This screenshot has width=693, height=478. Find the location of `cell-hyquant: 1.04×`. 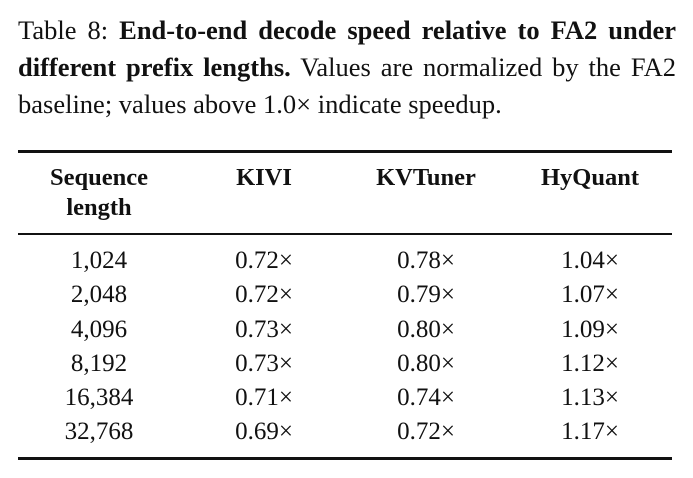

cell-hyquant: 1.04× is located at coordinates (590, 260).